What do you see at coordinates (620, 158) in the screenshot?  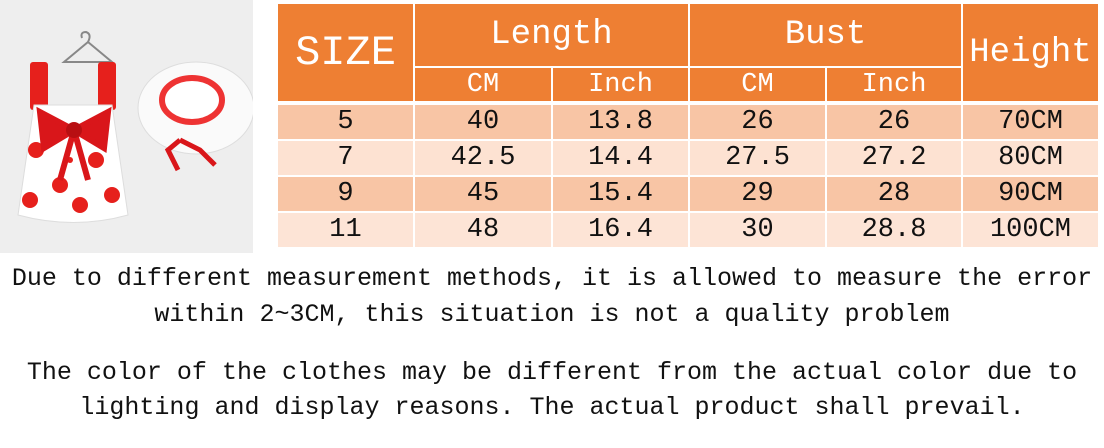 I see `table-cell: 14.4` at bounding box center [620, 158].